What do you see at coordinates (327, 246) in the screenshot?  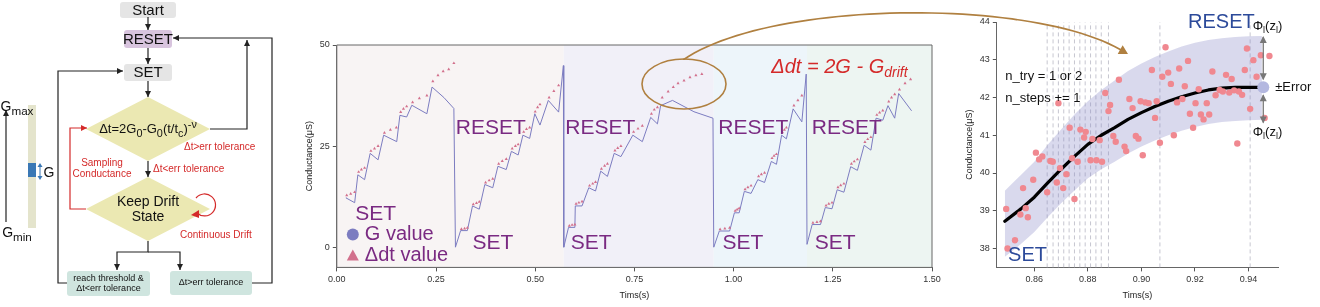 I see `y-tick-label: 0` at bounding box center [327, 246].